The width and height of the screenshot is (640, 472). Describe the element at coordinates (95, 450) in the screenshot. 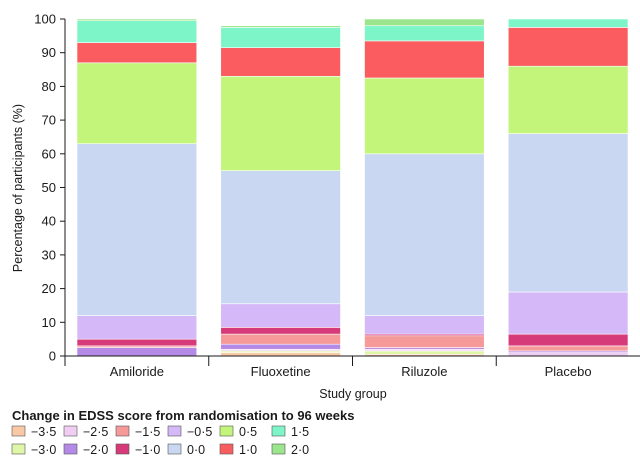

I see `legend-label-3: −2·0` at that location.